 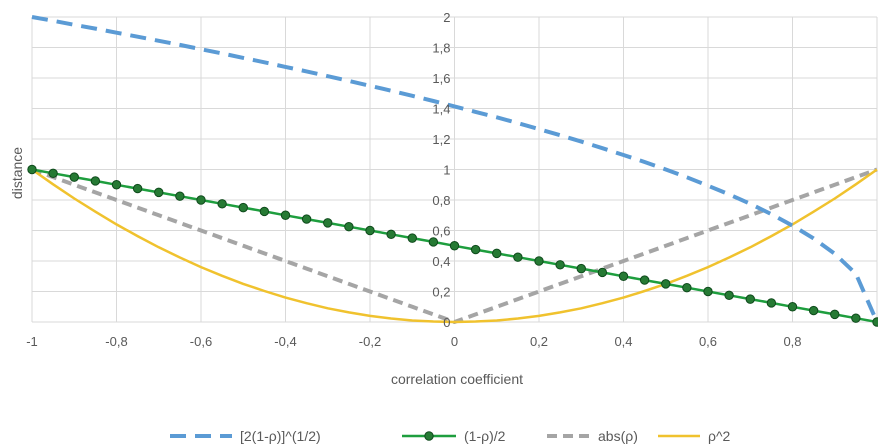 I want to click on y-tick-label: 1,8, so click(x=441, y=48).